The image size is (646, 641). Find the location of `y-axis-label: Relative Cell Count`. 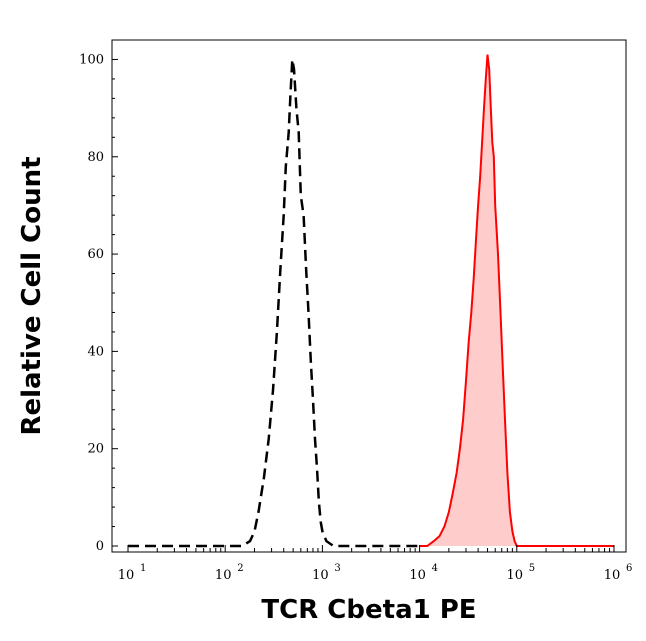

y-axis-label: Relative Cell Count is located at coordinates (32, 295).